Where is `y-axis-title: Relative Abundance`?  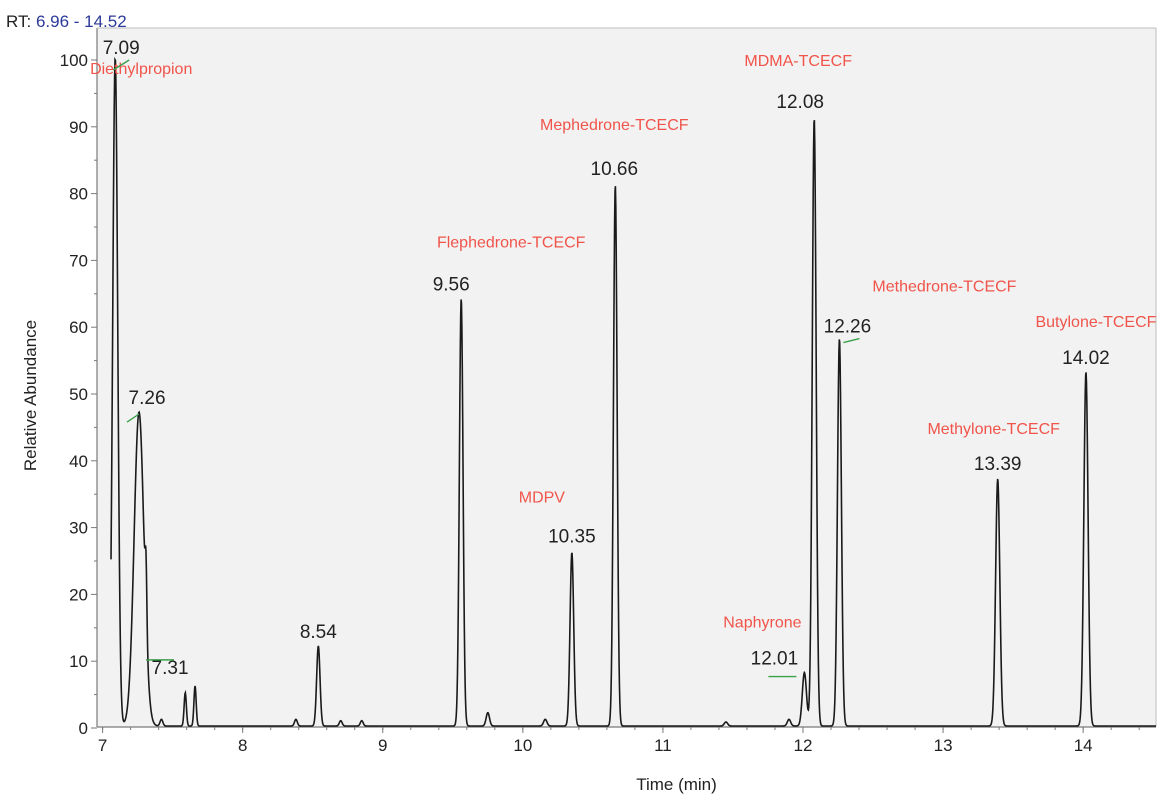 y-axis-title: Relative Abundance is located at coordinates (30, 395).